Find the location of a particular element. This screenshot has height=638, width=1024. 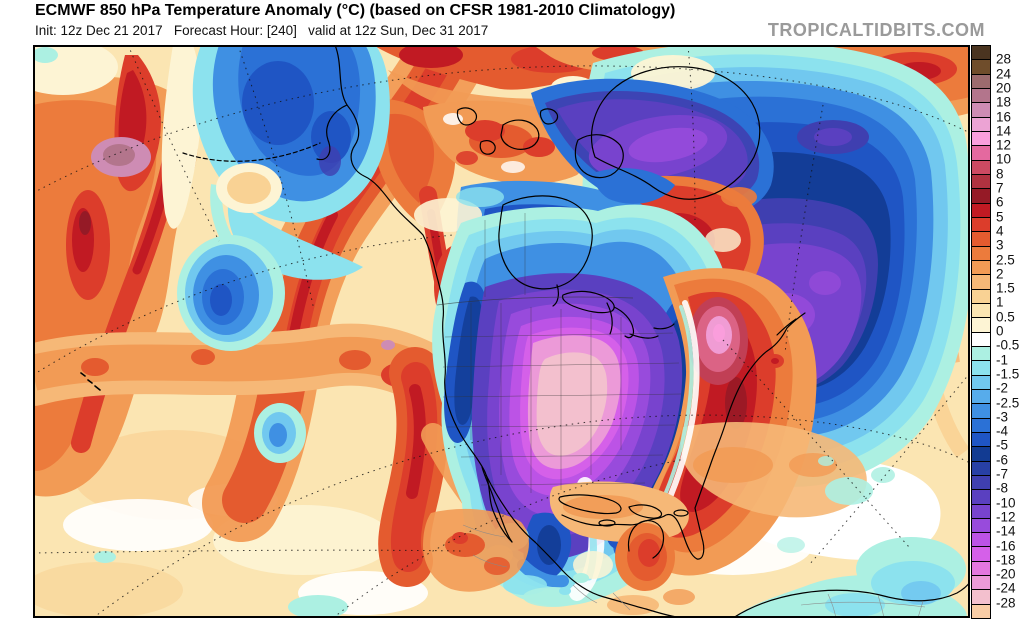

colorbar-tick-label: 2 is located at coordinates (1000, 274).